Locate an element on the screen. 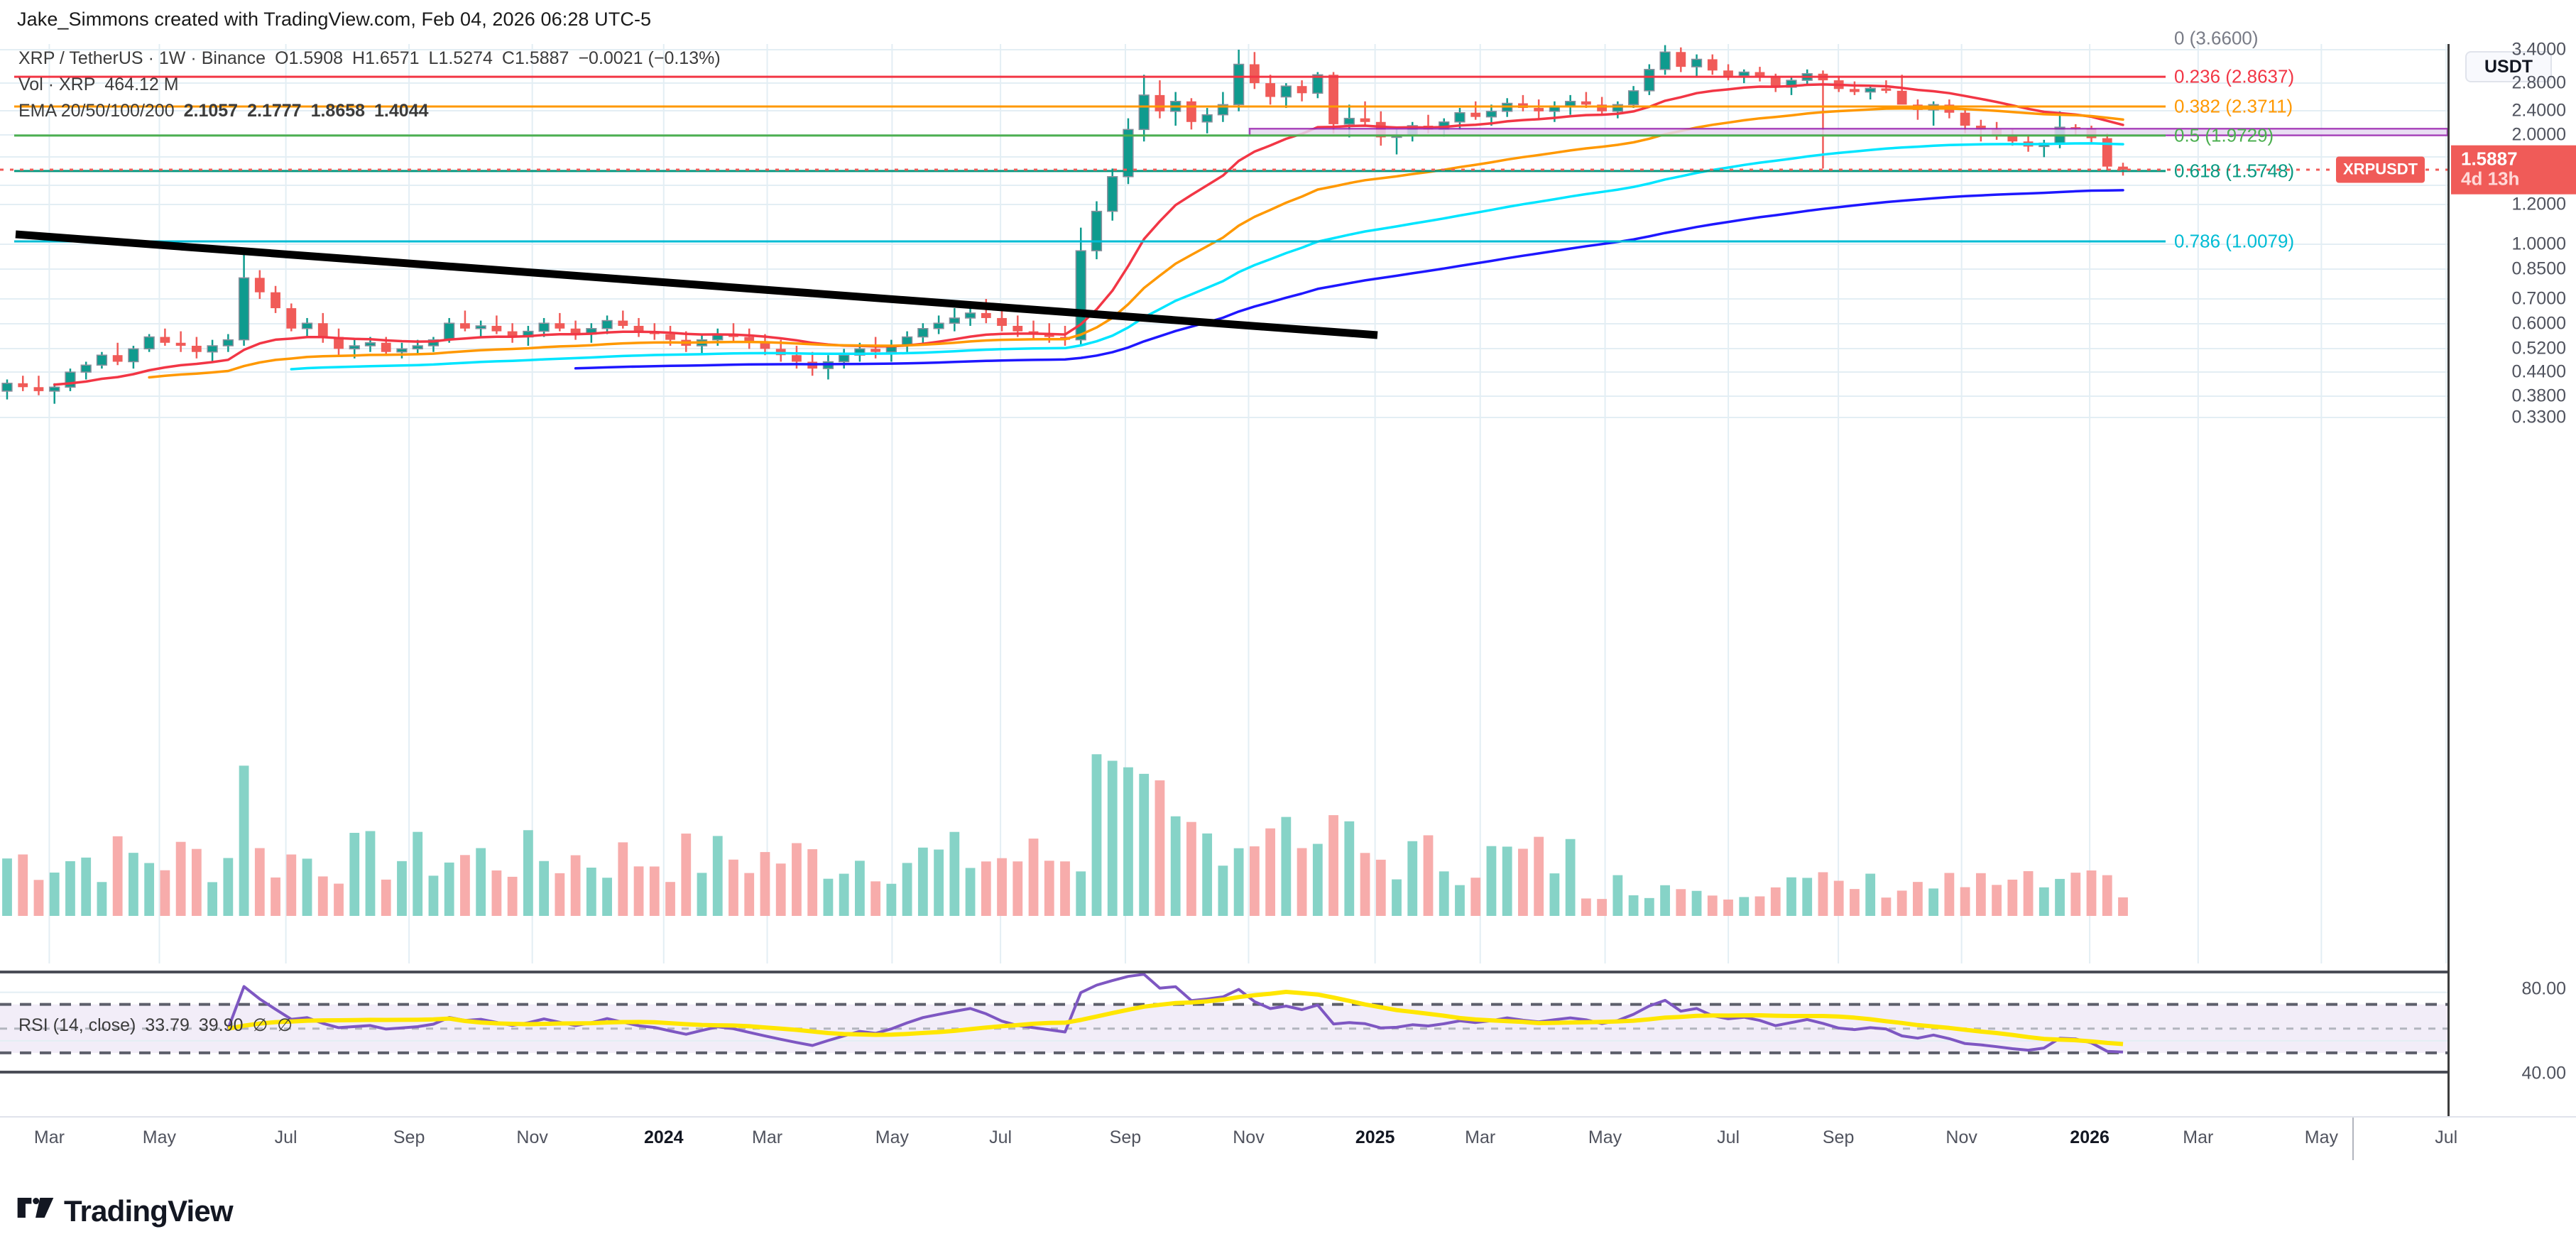 This screenshot has height=1256, width=2576. price-tick-0.8500: 0.8500 is located at coordinates (2538, 268).